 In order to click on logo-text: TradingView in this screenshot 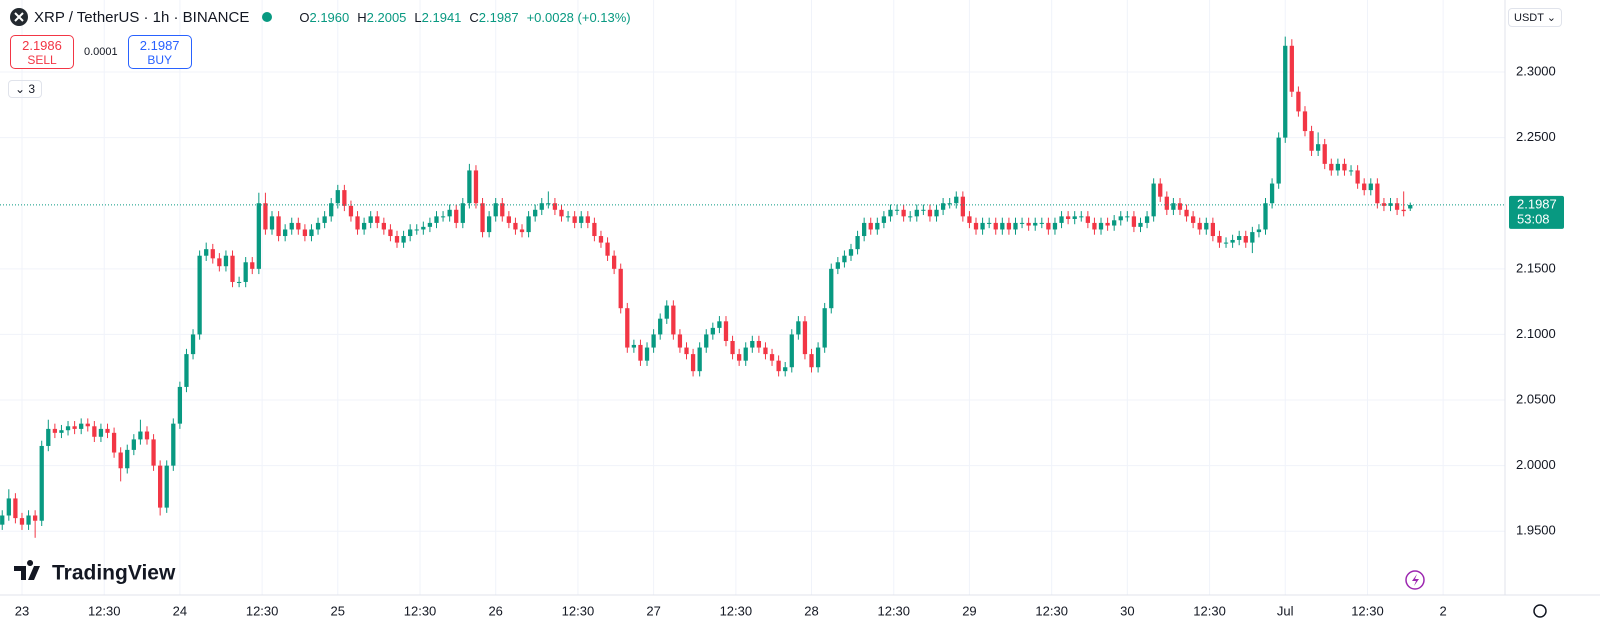, I will do `click(114, 573)`.